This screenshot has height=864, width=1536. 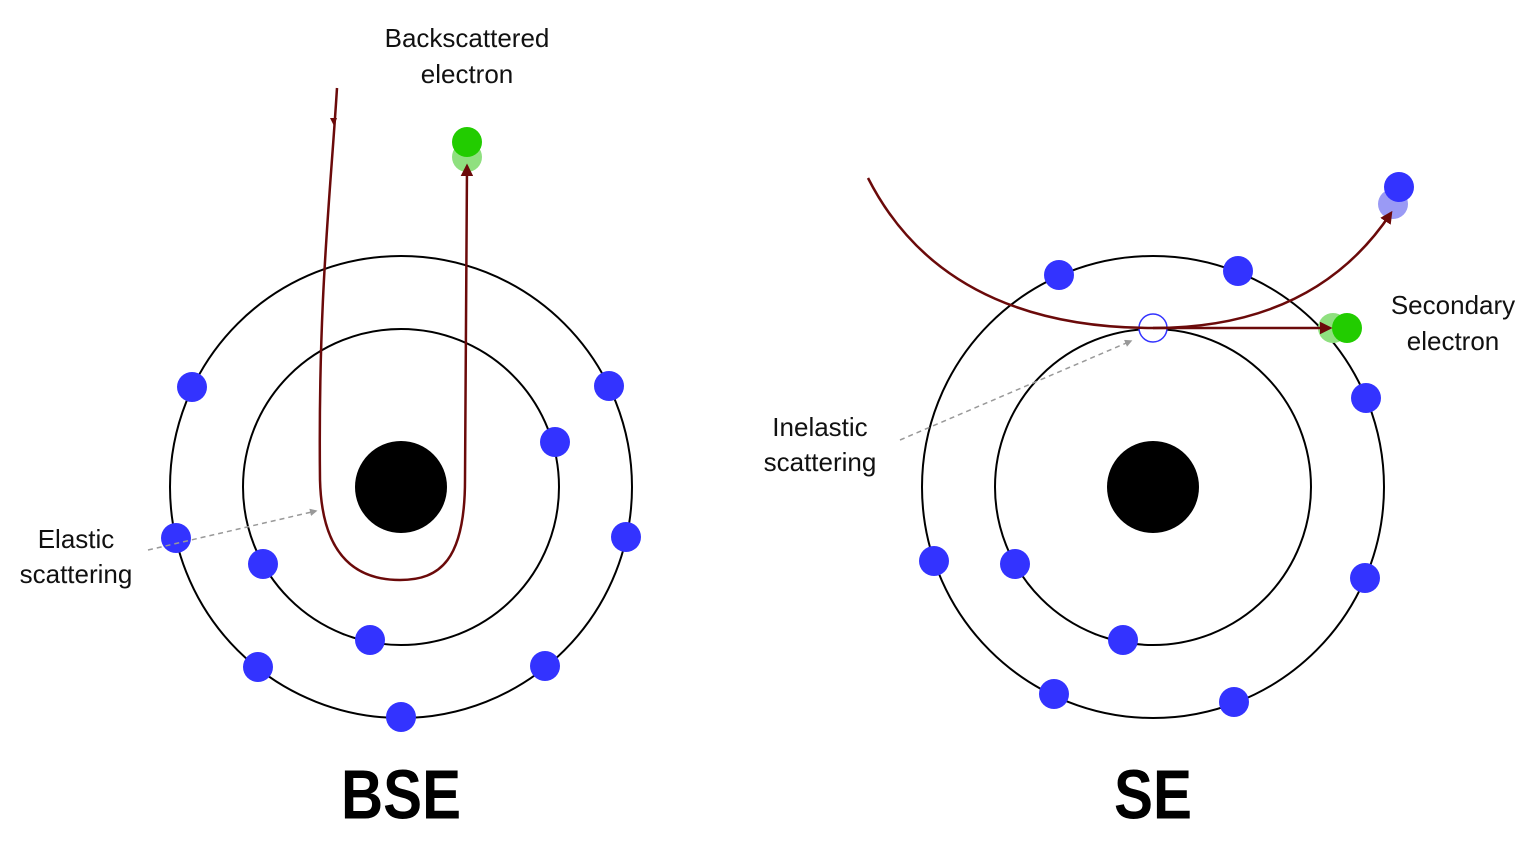 What do you see at coordinates (1153, 794) in the screenshot?
I see `panel-title: SE` at bounding box center [1153, 794].